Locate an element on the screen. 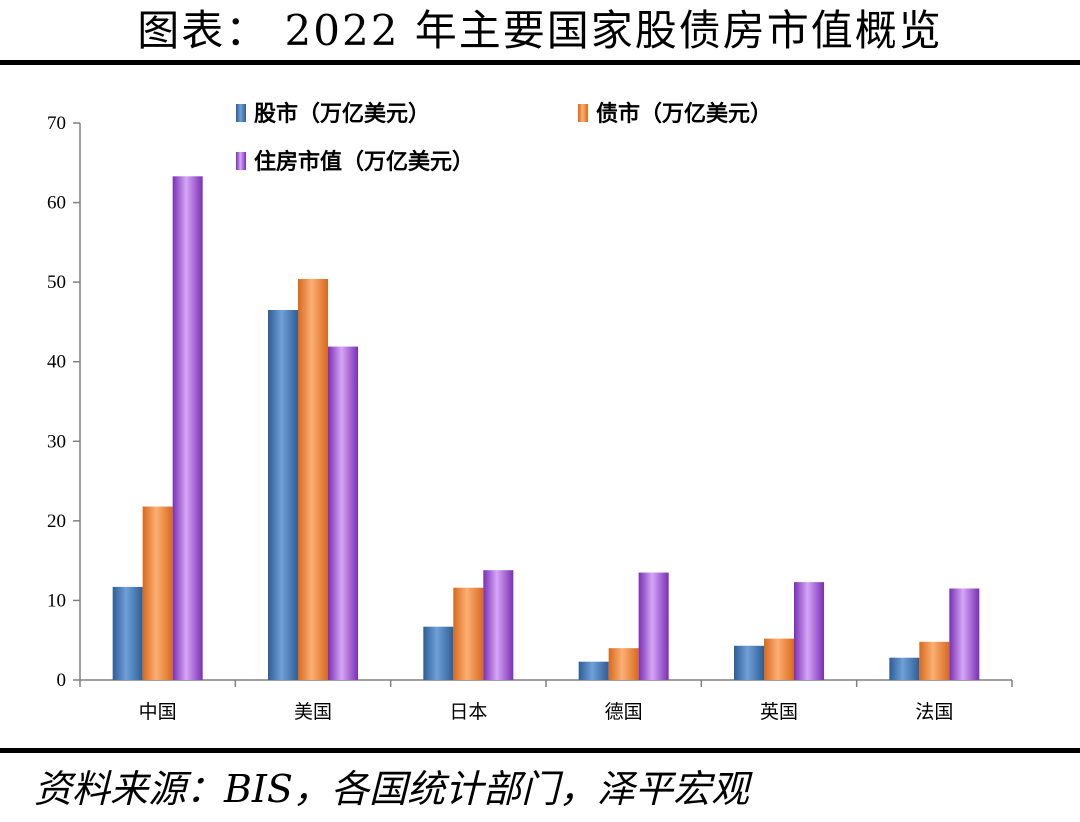 The height and width of the screenshot is (822, 1080). x-tick-label: 德国 is located at coordinates (624, 712).